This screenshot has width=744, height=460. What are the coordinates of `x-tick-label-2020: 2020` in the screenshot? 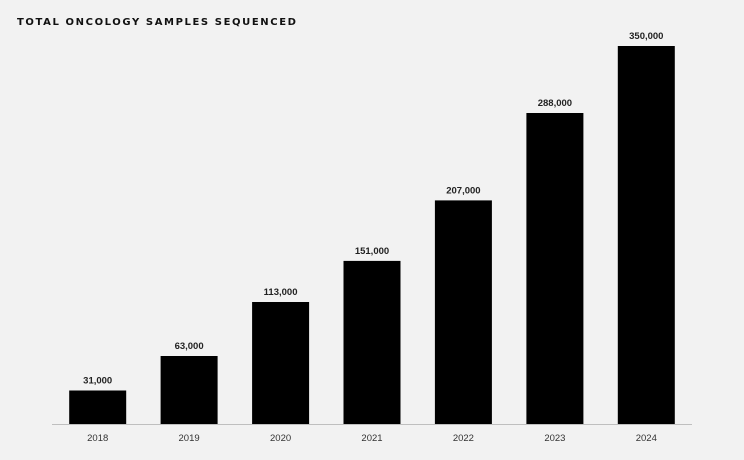 It's located at (280, 438).